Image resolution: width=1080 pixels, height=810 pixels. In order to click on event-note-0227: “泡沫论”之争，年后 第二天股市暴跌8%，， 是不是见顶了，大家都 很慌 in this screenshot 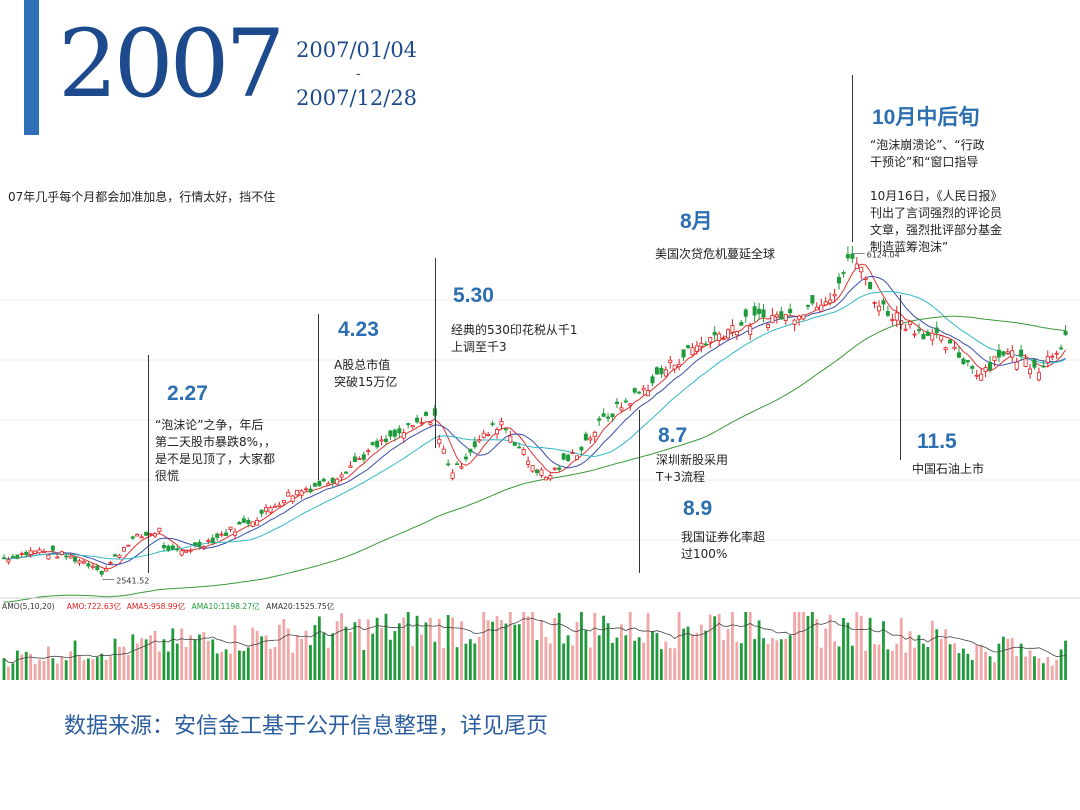, I will do `click(216, 450)`.